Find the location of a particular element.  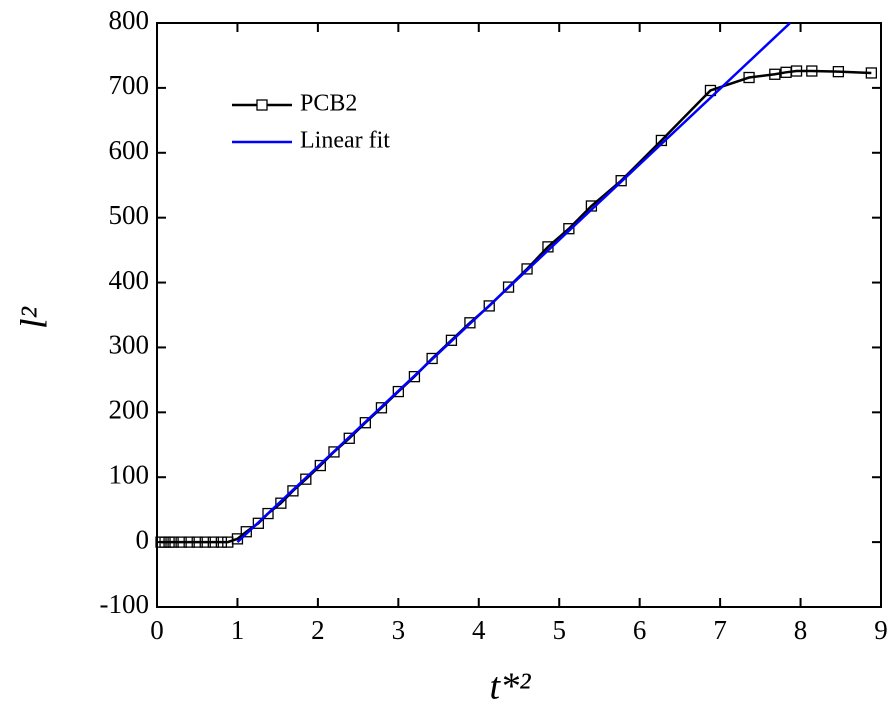

x-tick-label: 9 is located at coordinates (881, 630).